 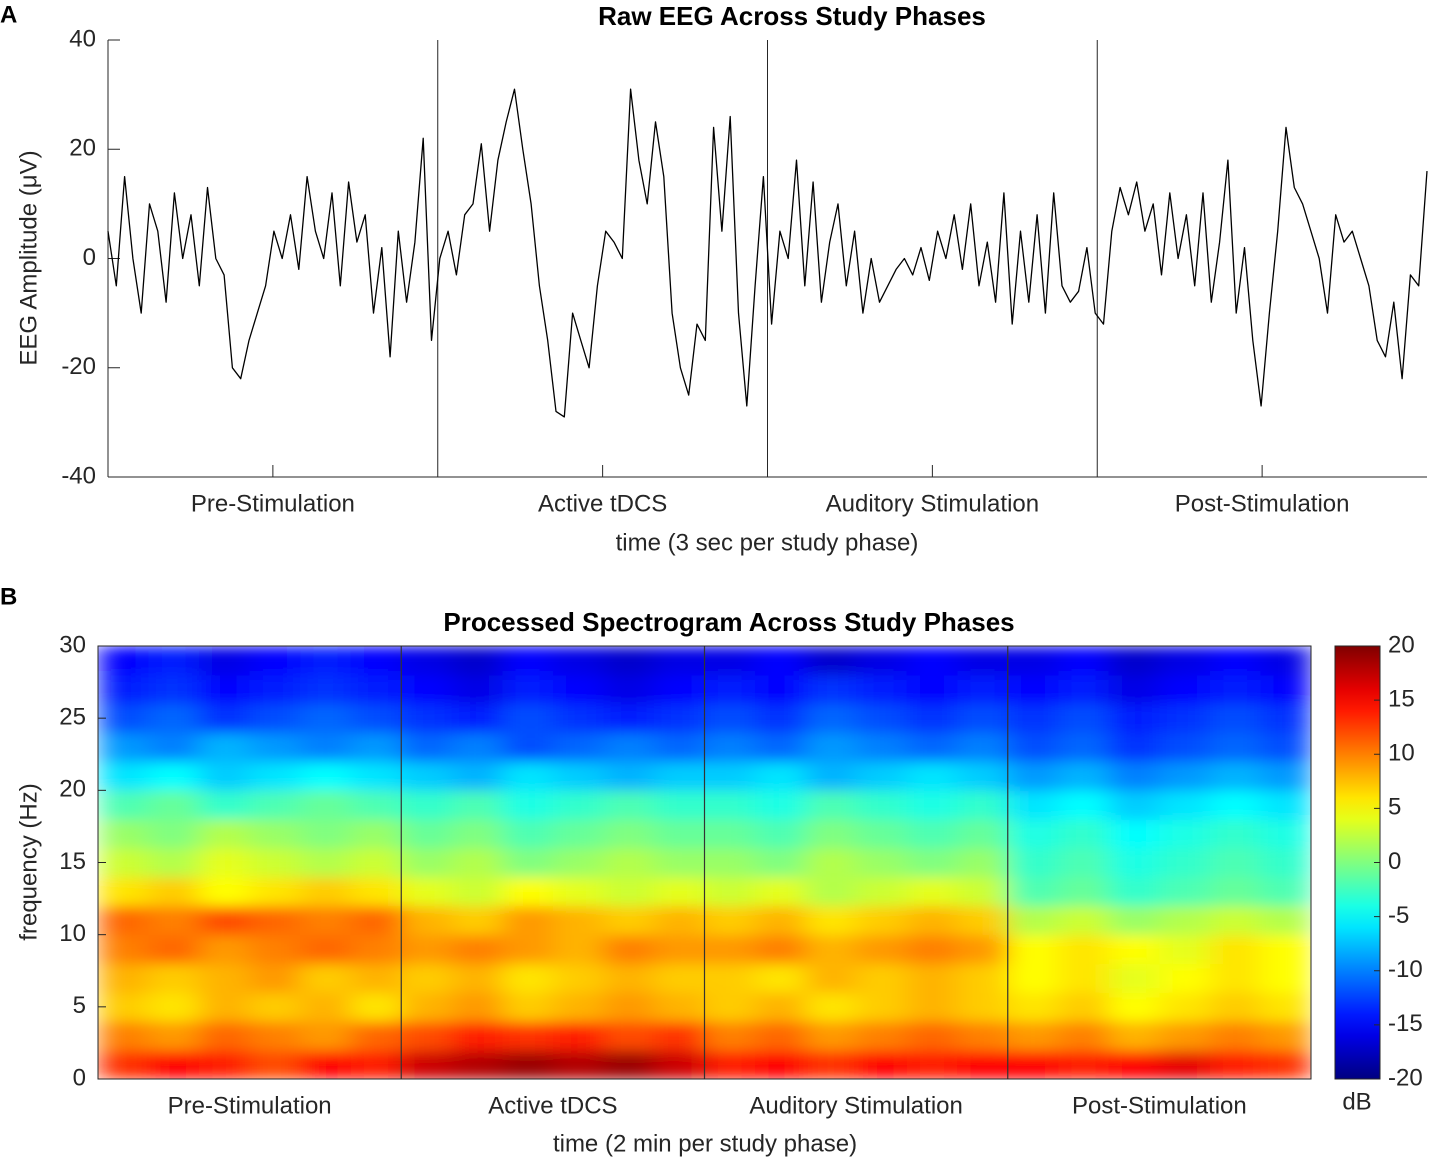 I want to click on y-axis-label: frequency (Hz), so click(x=28, y=861).